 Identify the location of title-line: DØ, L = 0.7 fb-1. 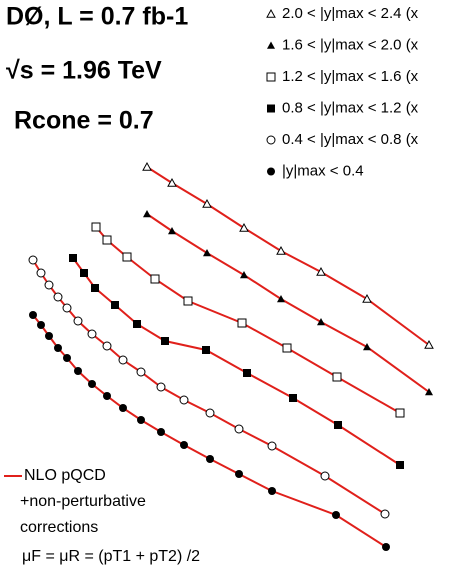
(97, 17).